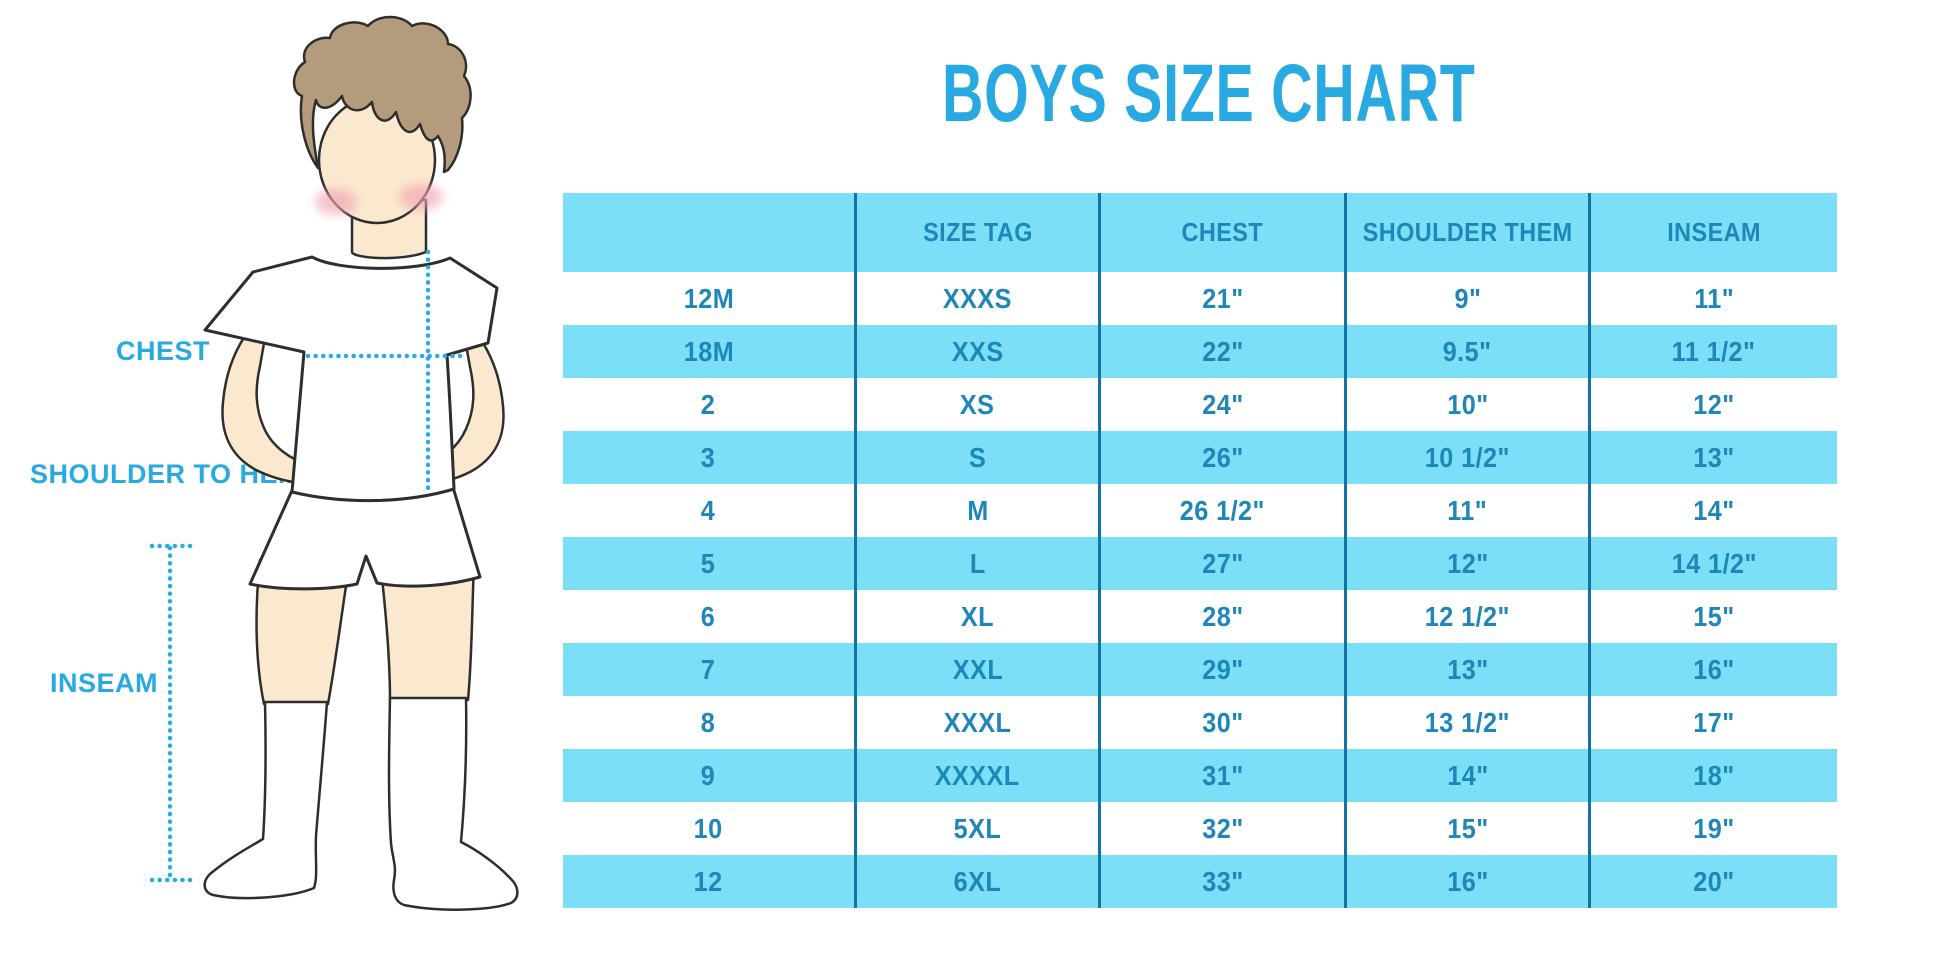  I want to click on table-cell: 9, so click(708, 775).